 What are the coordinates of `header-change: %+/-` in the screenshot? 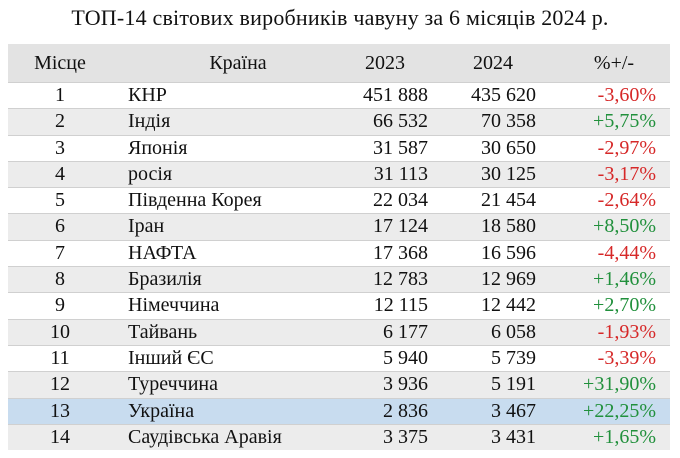 It's located at (614, 63).